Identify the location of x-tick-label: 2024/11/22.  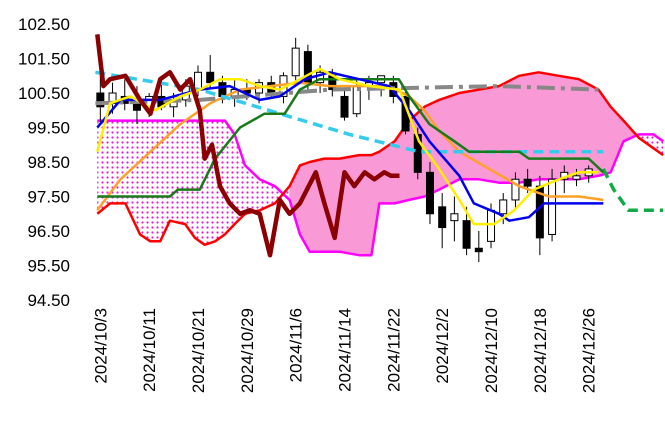
(393, 350).